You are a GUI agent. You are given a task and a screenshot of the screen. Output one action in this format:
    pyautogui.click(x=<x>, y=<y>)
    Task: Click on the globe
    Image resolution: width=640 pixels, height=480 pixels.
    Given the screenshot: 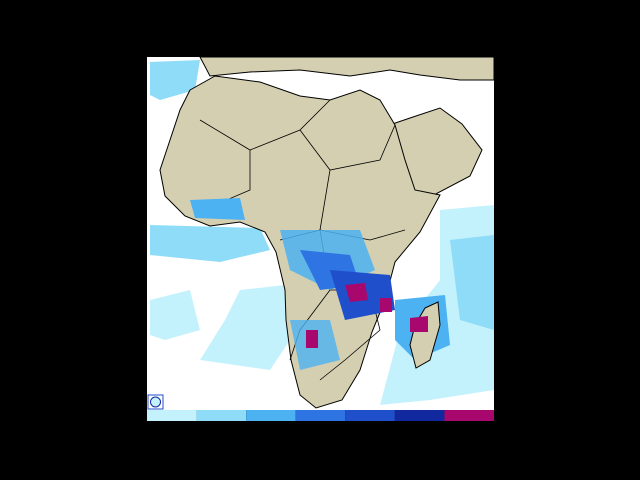 What is the action you would take?
    pyautogui.click(x=155, y=402)
    